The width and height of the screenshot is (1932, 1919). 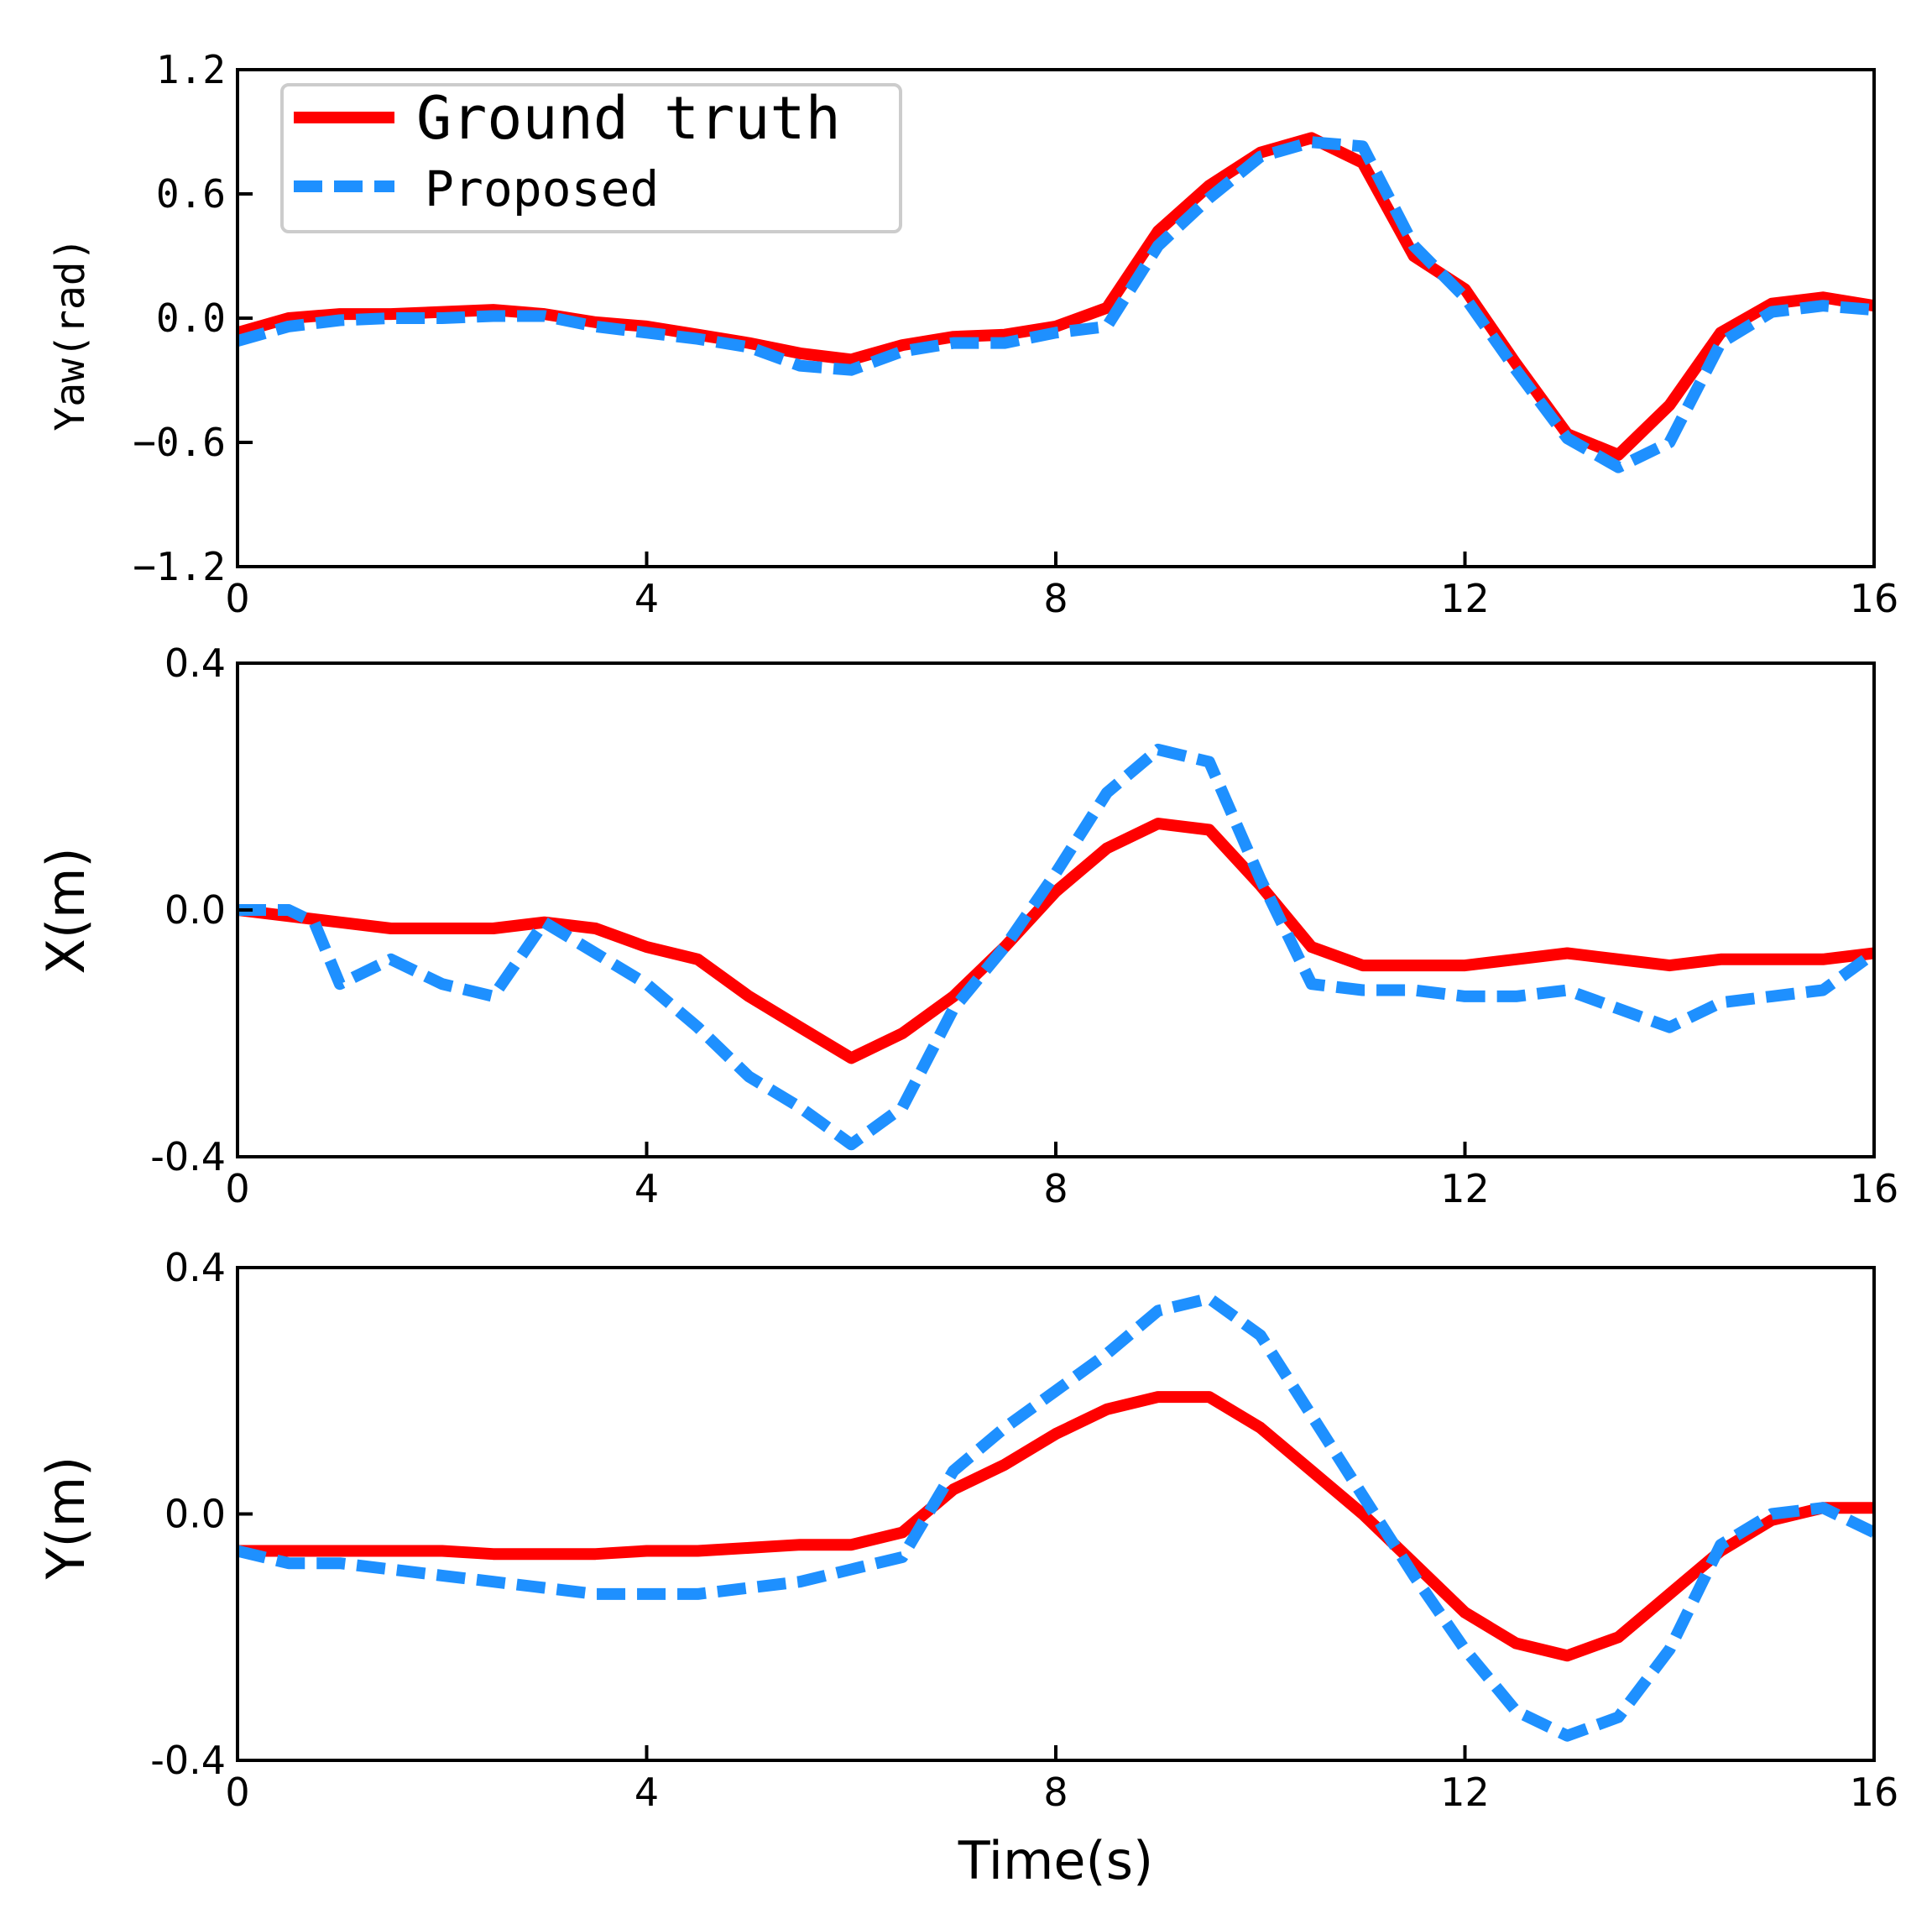 I want to click on series-proposed, so click(x=1056, y=304).